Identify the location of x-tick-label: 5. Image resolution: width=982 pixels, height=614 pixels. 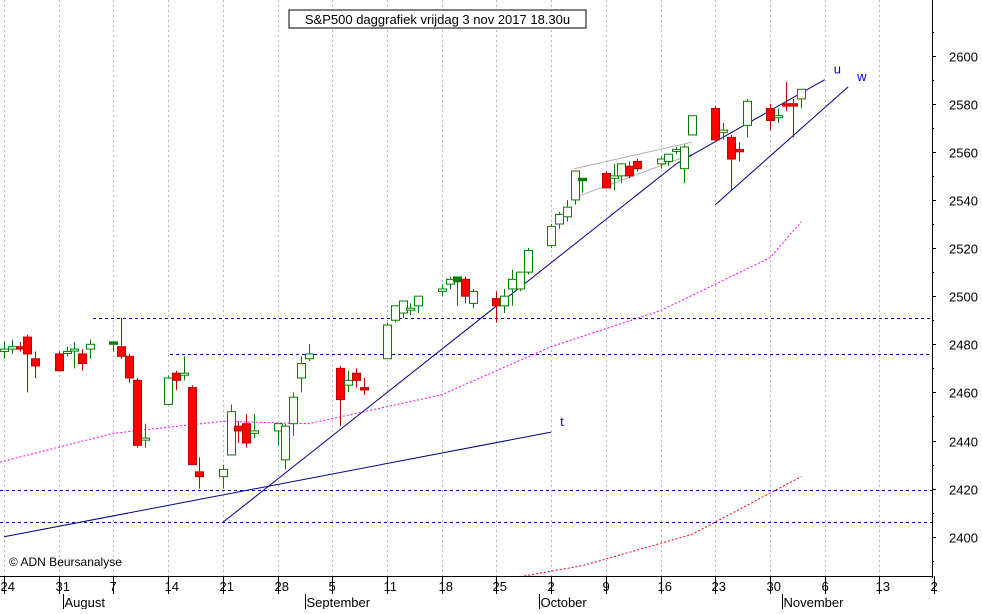
(332, 586).